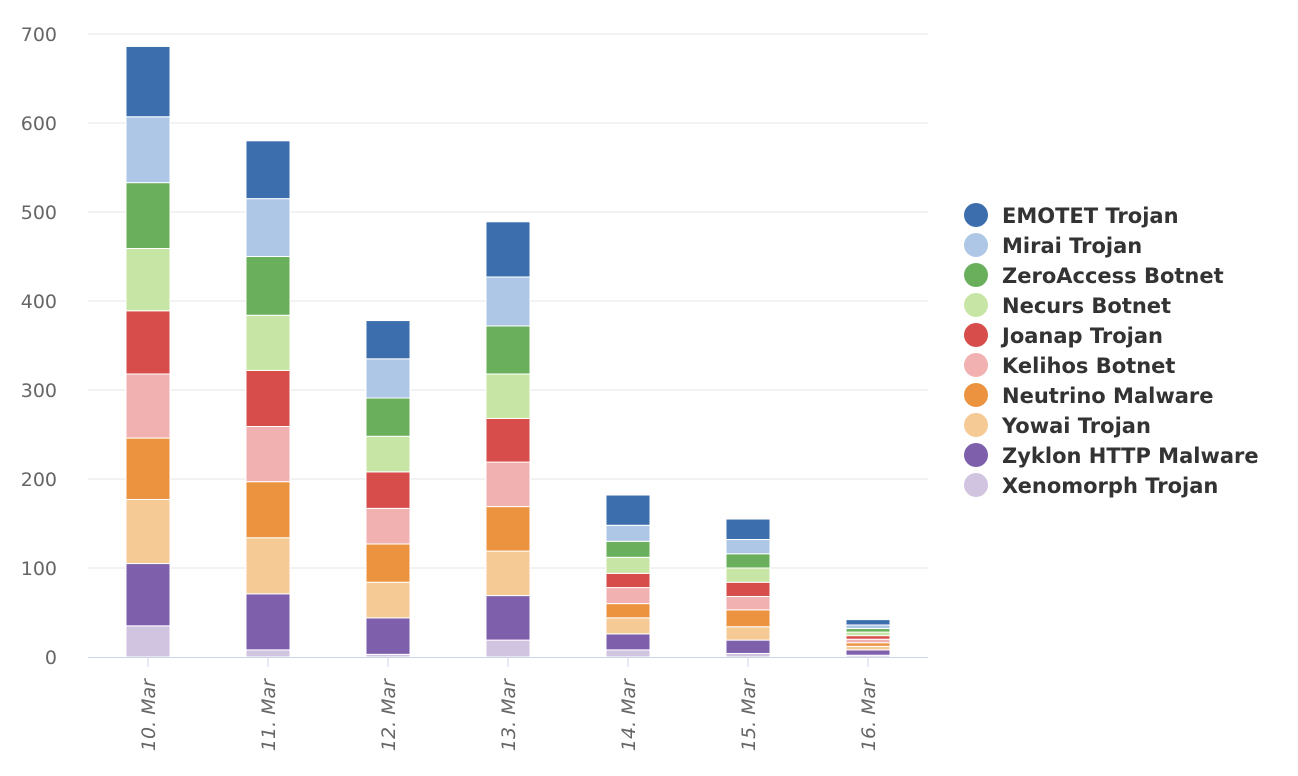  I want to click on legend-item: Necurs Botnet, so click(1067, 305).